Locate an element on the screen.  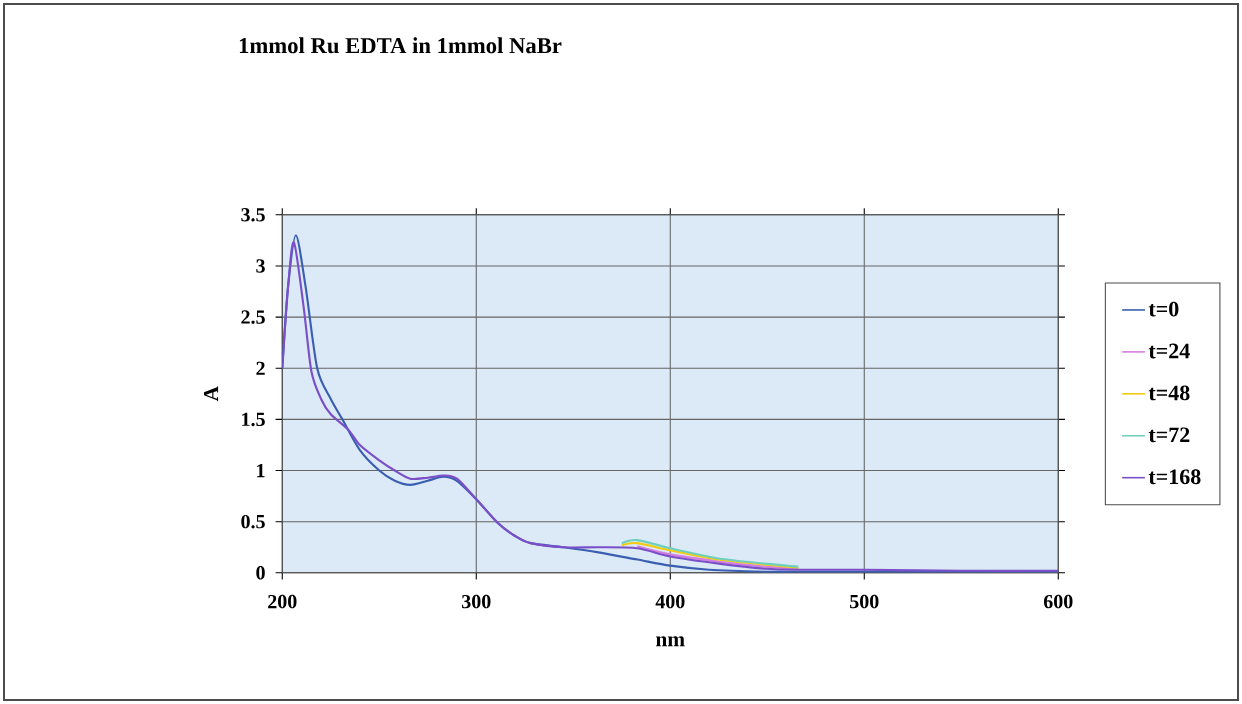
x-tick-label: 400 is located at coordinates (670, 601).